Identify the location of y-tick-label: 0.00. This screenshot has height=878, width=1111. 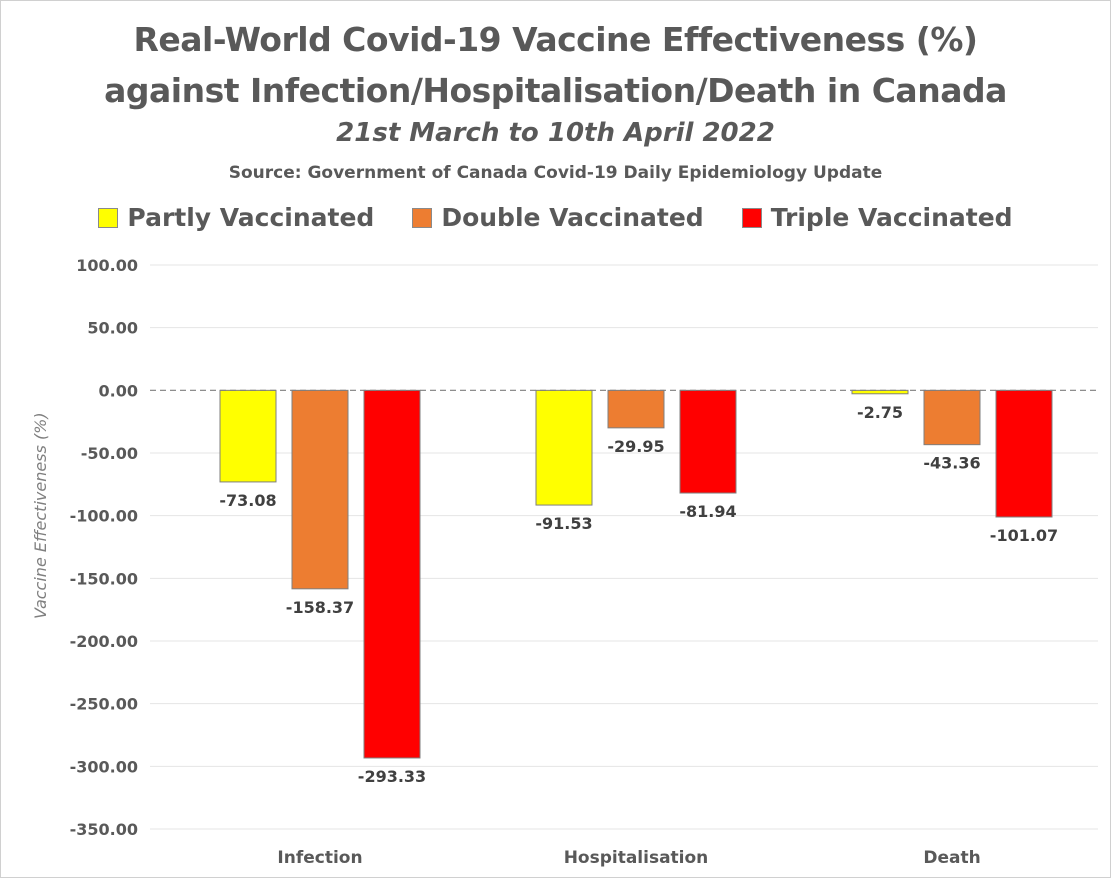
(118, 390).